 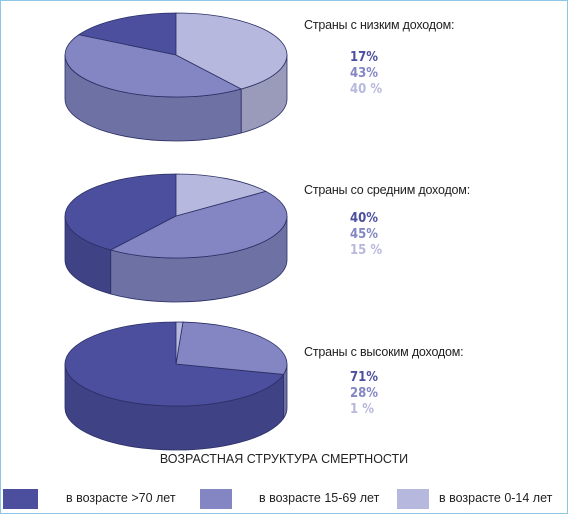 What do you see at coordinates (366, 89) in the screenshot?
I see `value-label-low-0-14: 40 %` at bounding box center [366, 89].